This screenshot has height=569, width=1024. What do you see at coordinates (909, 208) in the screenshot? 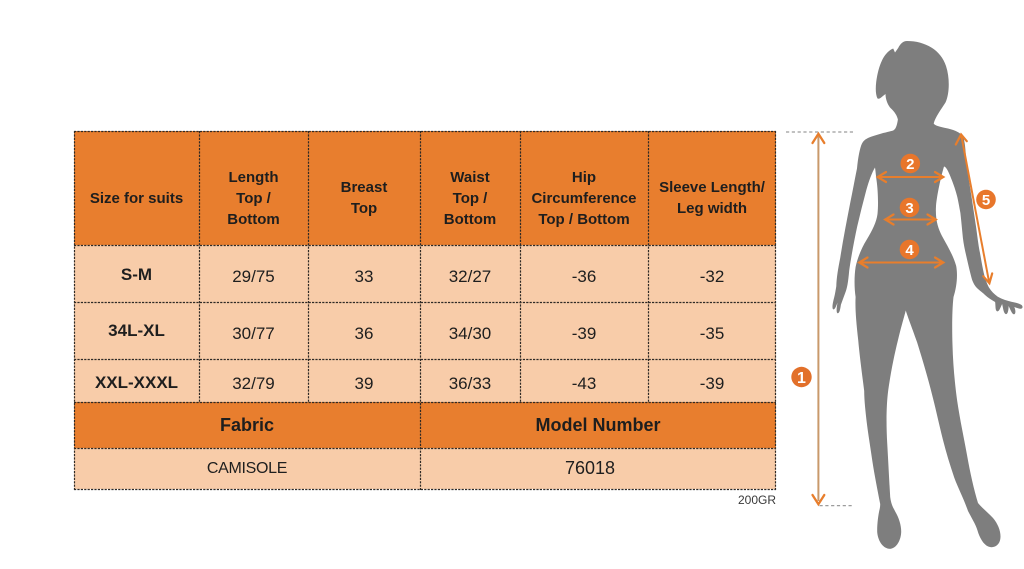
I see `svg-text: 3` at bounding box center [909, 208].